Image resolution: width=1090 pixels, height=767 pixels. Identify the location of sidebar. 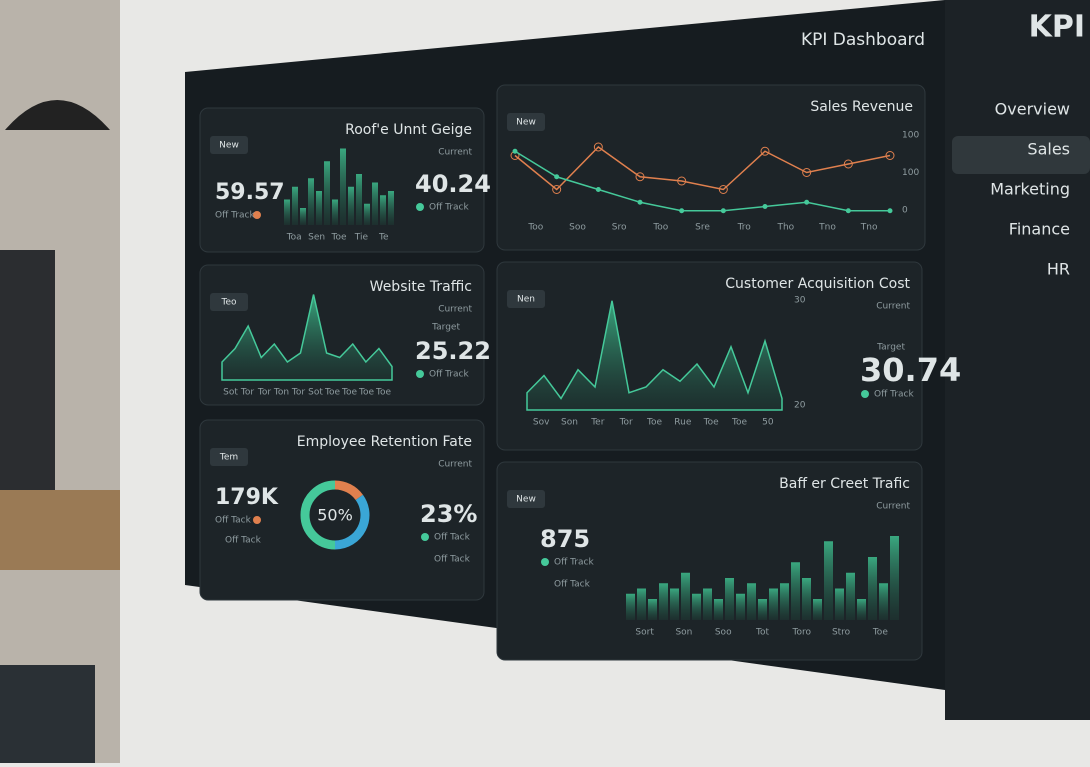
(1017, 360).